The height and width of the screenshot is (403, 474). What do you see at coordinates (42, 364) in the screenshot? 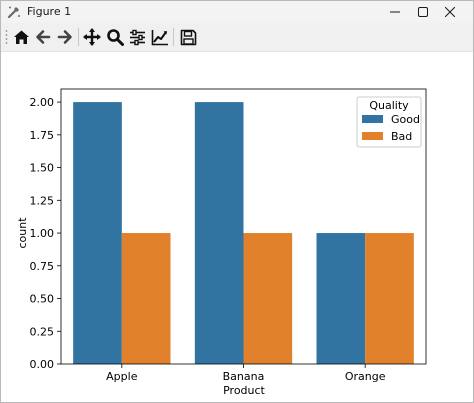
I see `y-tick-label: 0.00` at bounding box center [42, 364].